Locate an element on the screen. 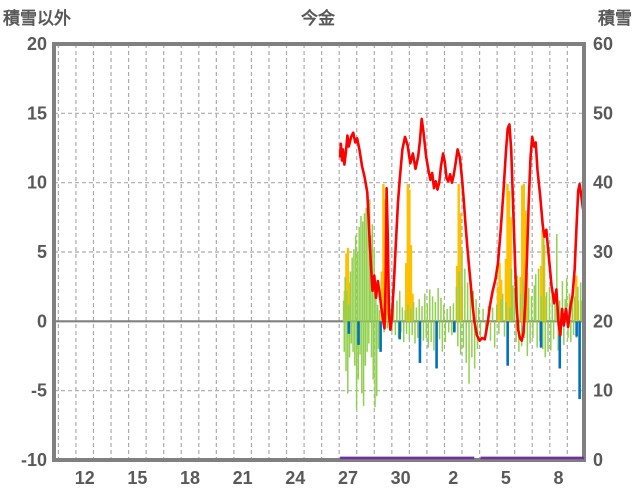  x-tick-label: 30 is located at coordinates (401, 478).